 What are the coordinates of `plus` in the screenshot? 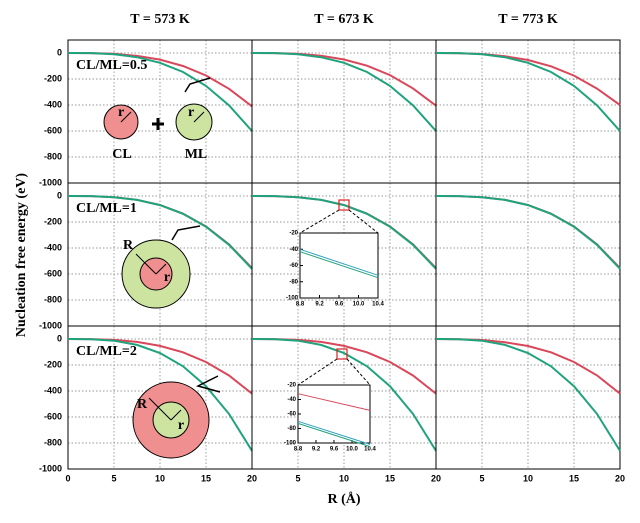 It's located at (158, 124).